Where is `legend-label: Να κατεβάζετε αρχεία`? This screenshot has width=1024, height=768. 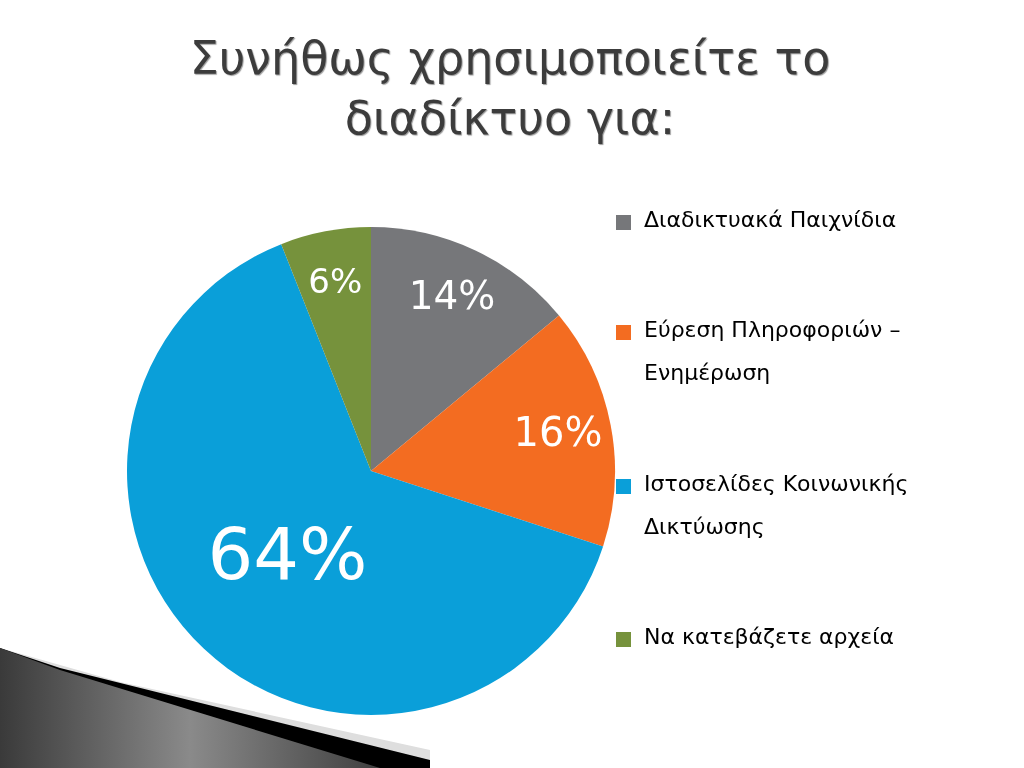 legend-label: Να κατεβάζετε αρχεία is located at coordinates (769, 637).